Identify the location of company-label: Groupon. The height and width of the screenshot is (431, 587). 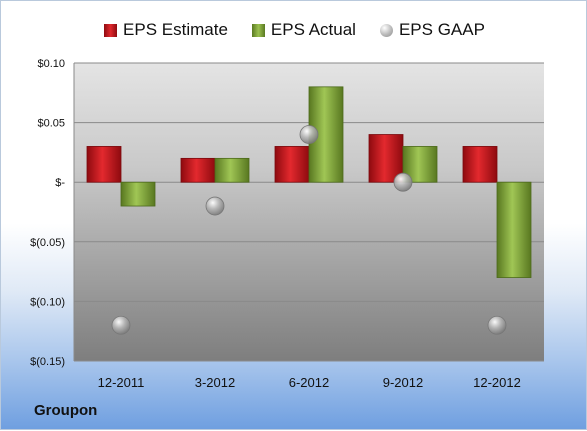
(66, 410).